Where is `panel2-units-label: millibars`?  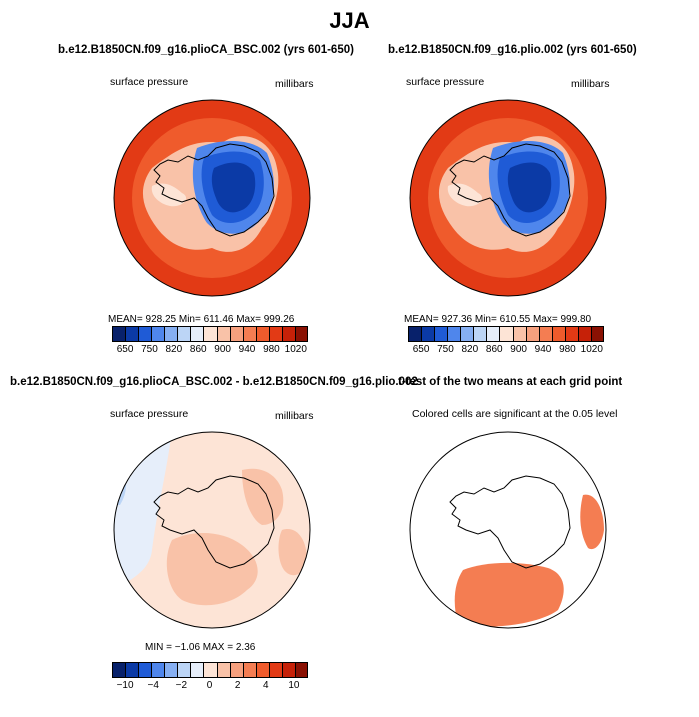 panel2-units-label: millibars is located at coordinates (590, 84).